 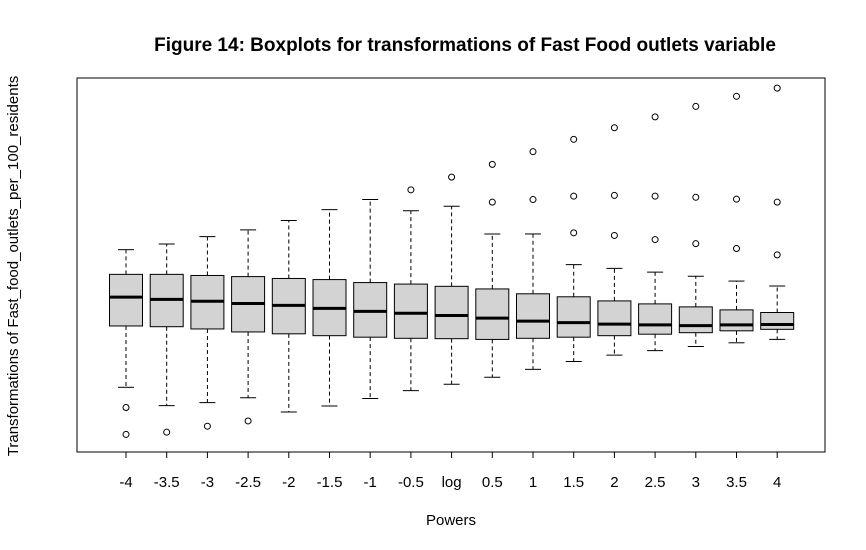 What do you see at coordinates (736, 218) in the screenshot?
I see `box-3.5` at bounding box center [736, 218].